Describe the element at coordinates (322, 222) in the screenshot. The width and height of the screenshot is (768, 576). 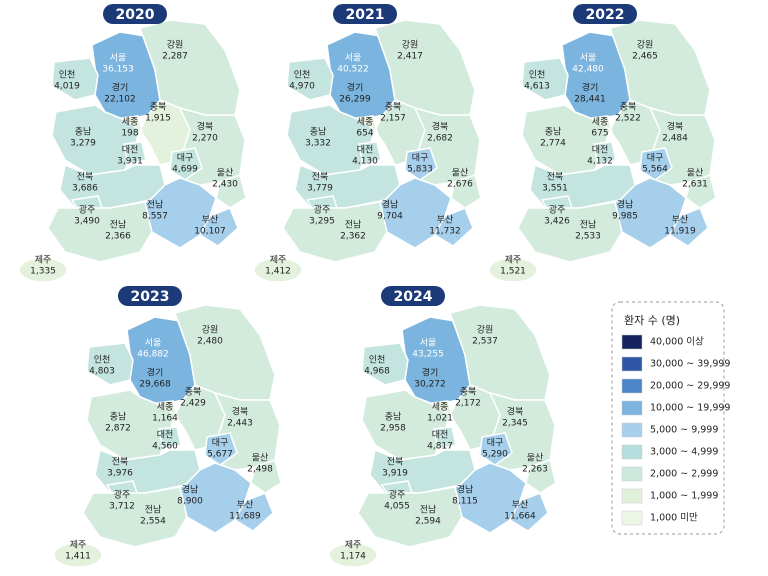
I see `region-value: 3,295` at that location.